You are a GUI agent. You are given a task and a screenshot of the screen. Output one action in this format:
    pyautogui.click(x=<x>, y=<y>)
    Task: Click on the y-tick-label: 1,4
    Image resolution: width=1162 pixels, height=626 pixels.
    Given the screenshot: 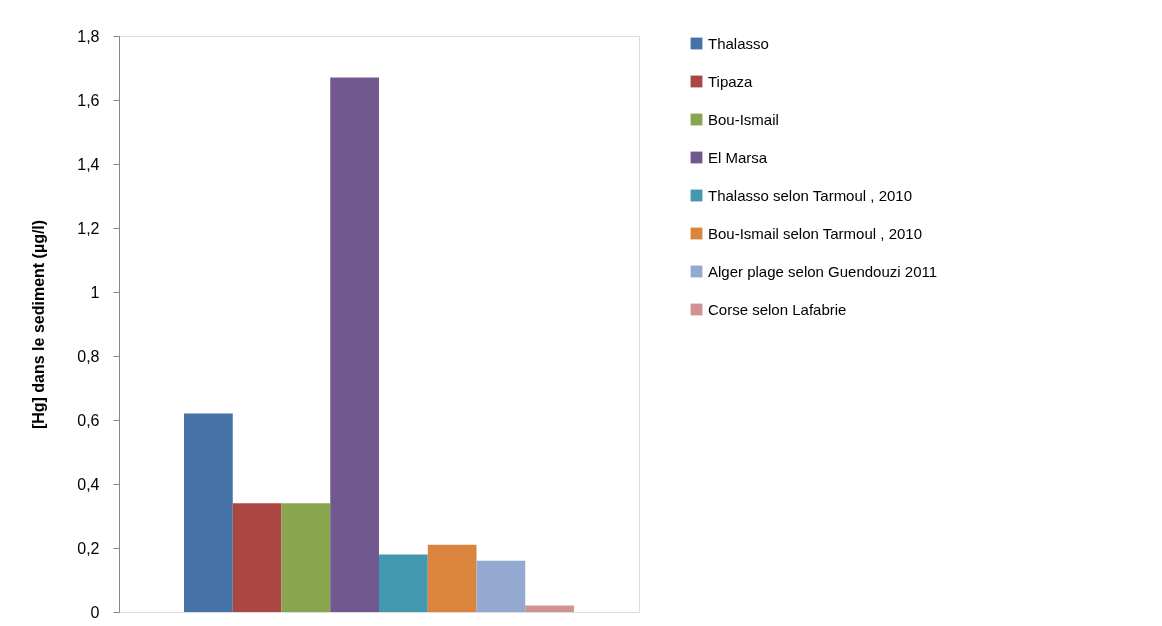 What is the action you would take?
    pyautogui.click(x=88, y=164)
    